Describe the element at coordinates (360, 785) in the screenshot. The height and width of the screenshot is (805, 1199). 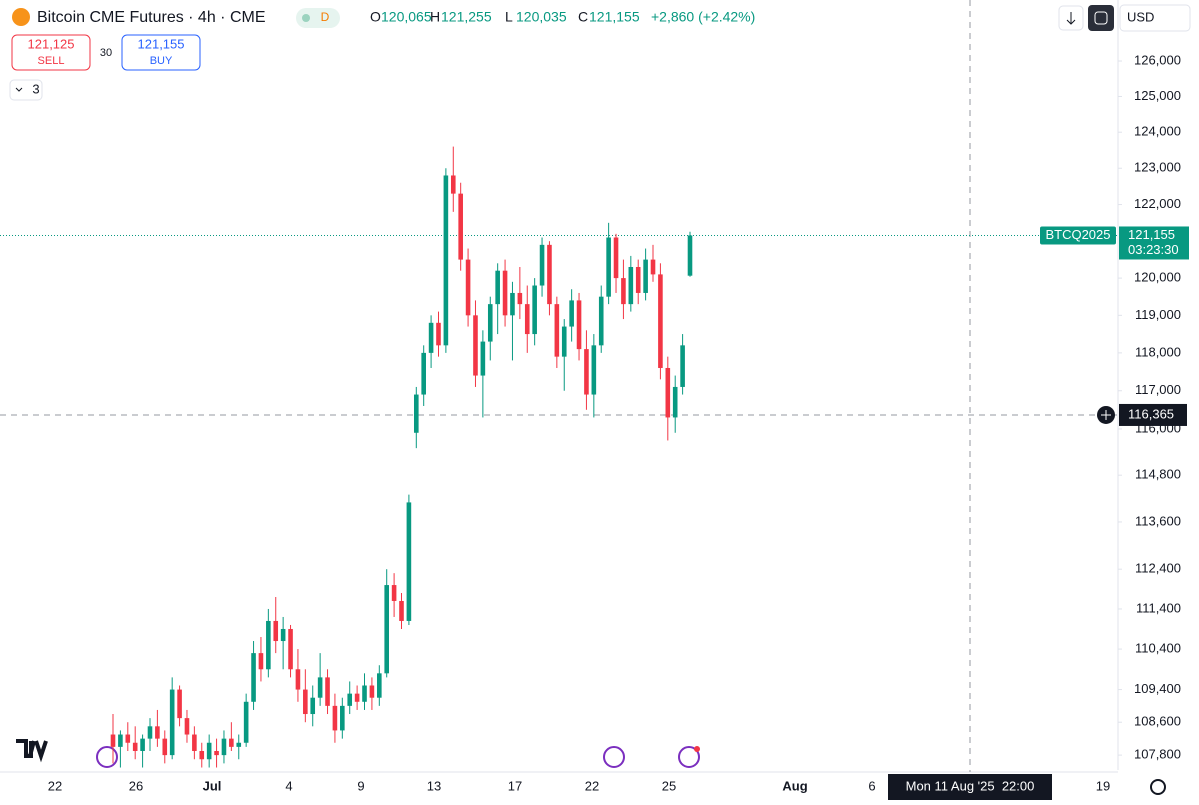
I see `x-tick-label: 9` at that location.